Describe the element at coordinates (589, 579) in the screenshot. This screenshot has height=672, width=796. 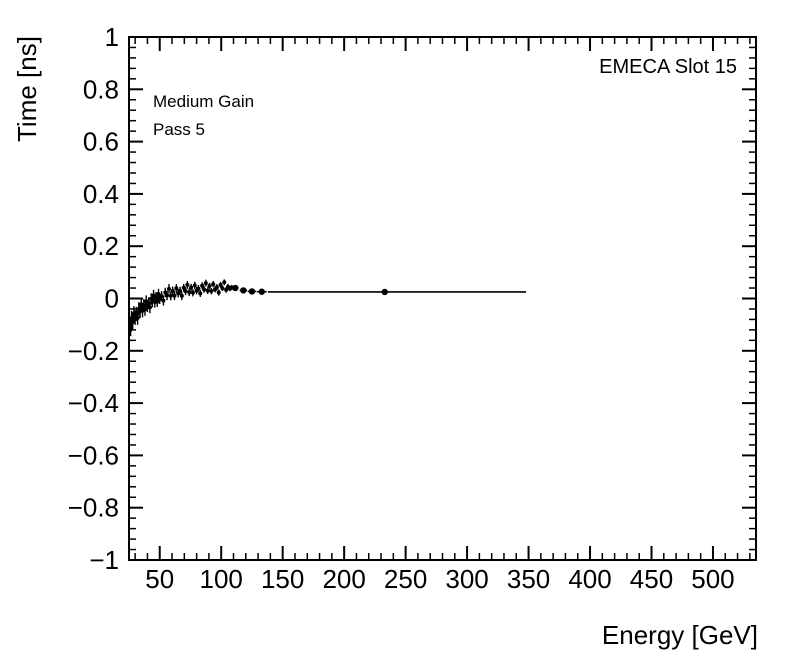
I see `x-tick-label: 400` at that location.